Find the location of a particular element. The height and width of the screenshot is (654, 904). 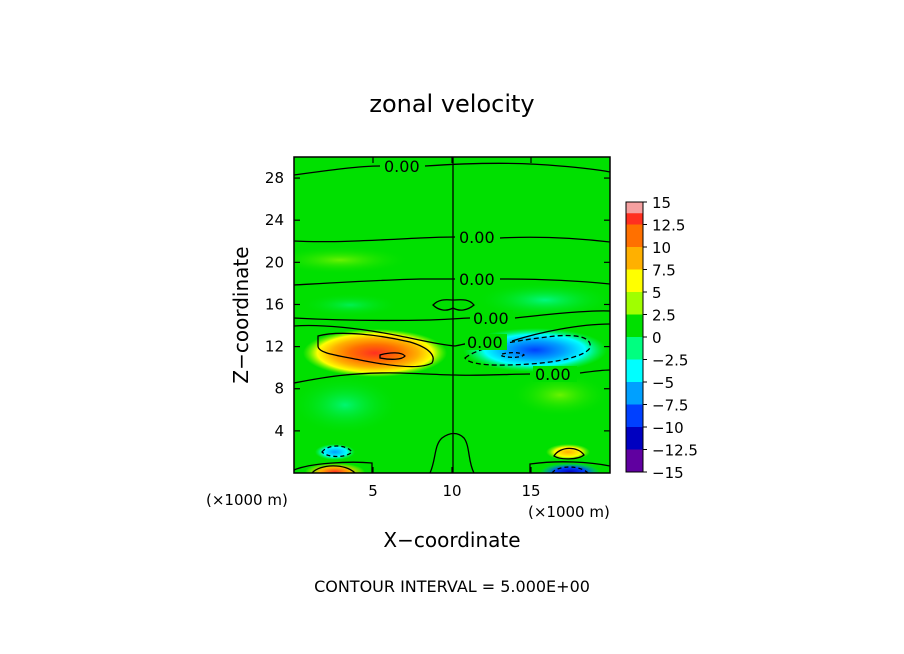

contour-surface-east is located at coordinates (569, 467).